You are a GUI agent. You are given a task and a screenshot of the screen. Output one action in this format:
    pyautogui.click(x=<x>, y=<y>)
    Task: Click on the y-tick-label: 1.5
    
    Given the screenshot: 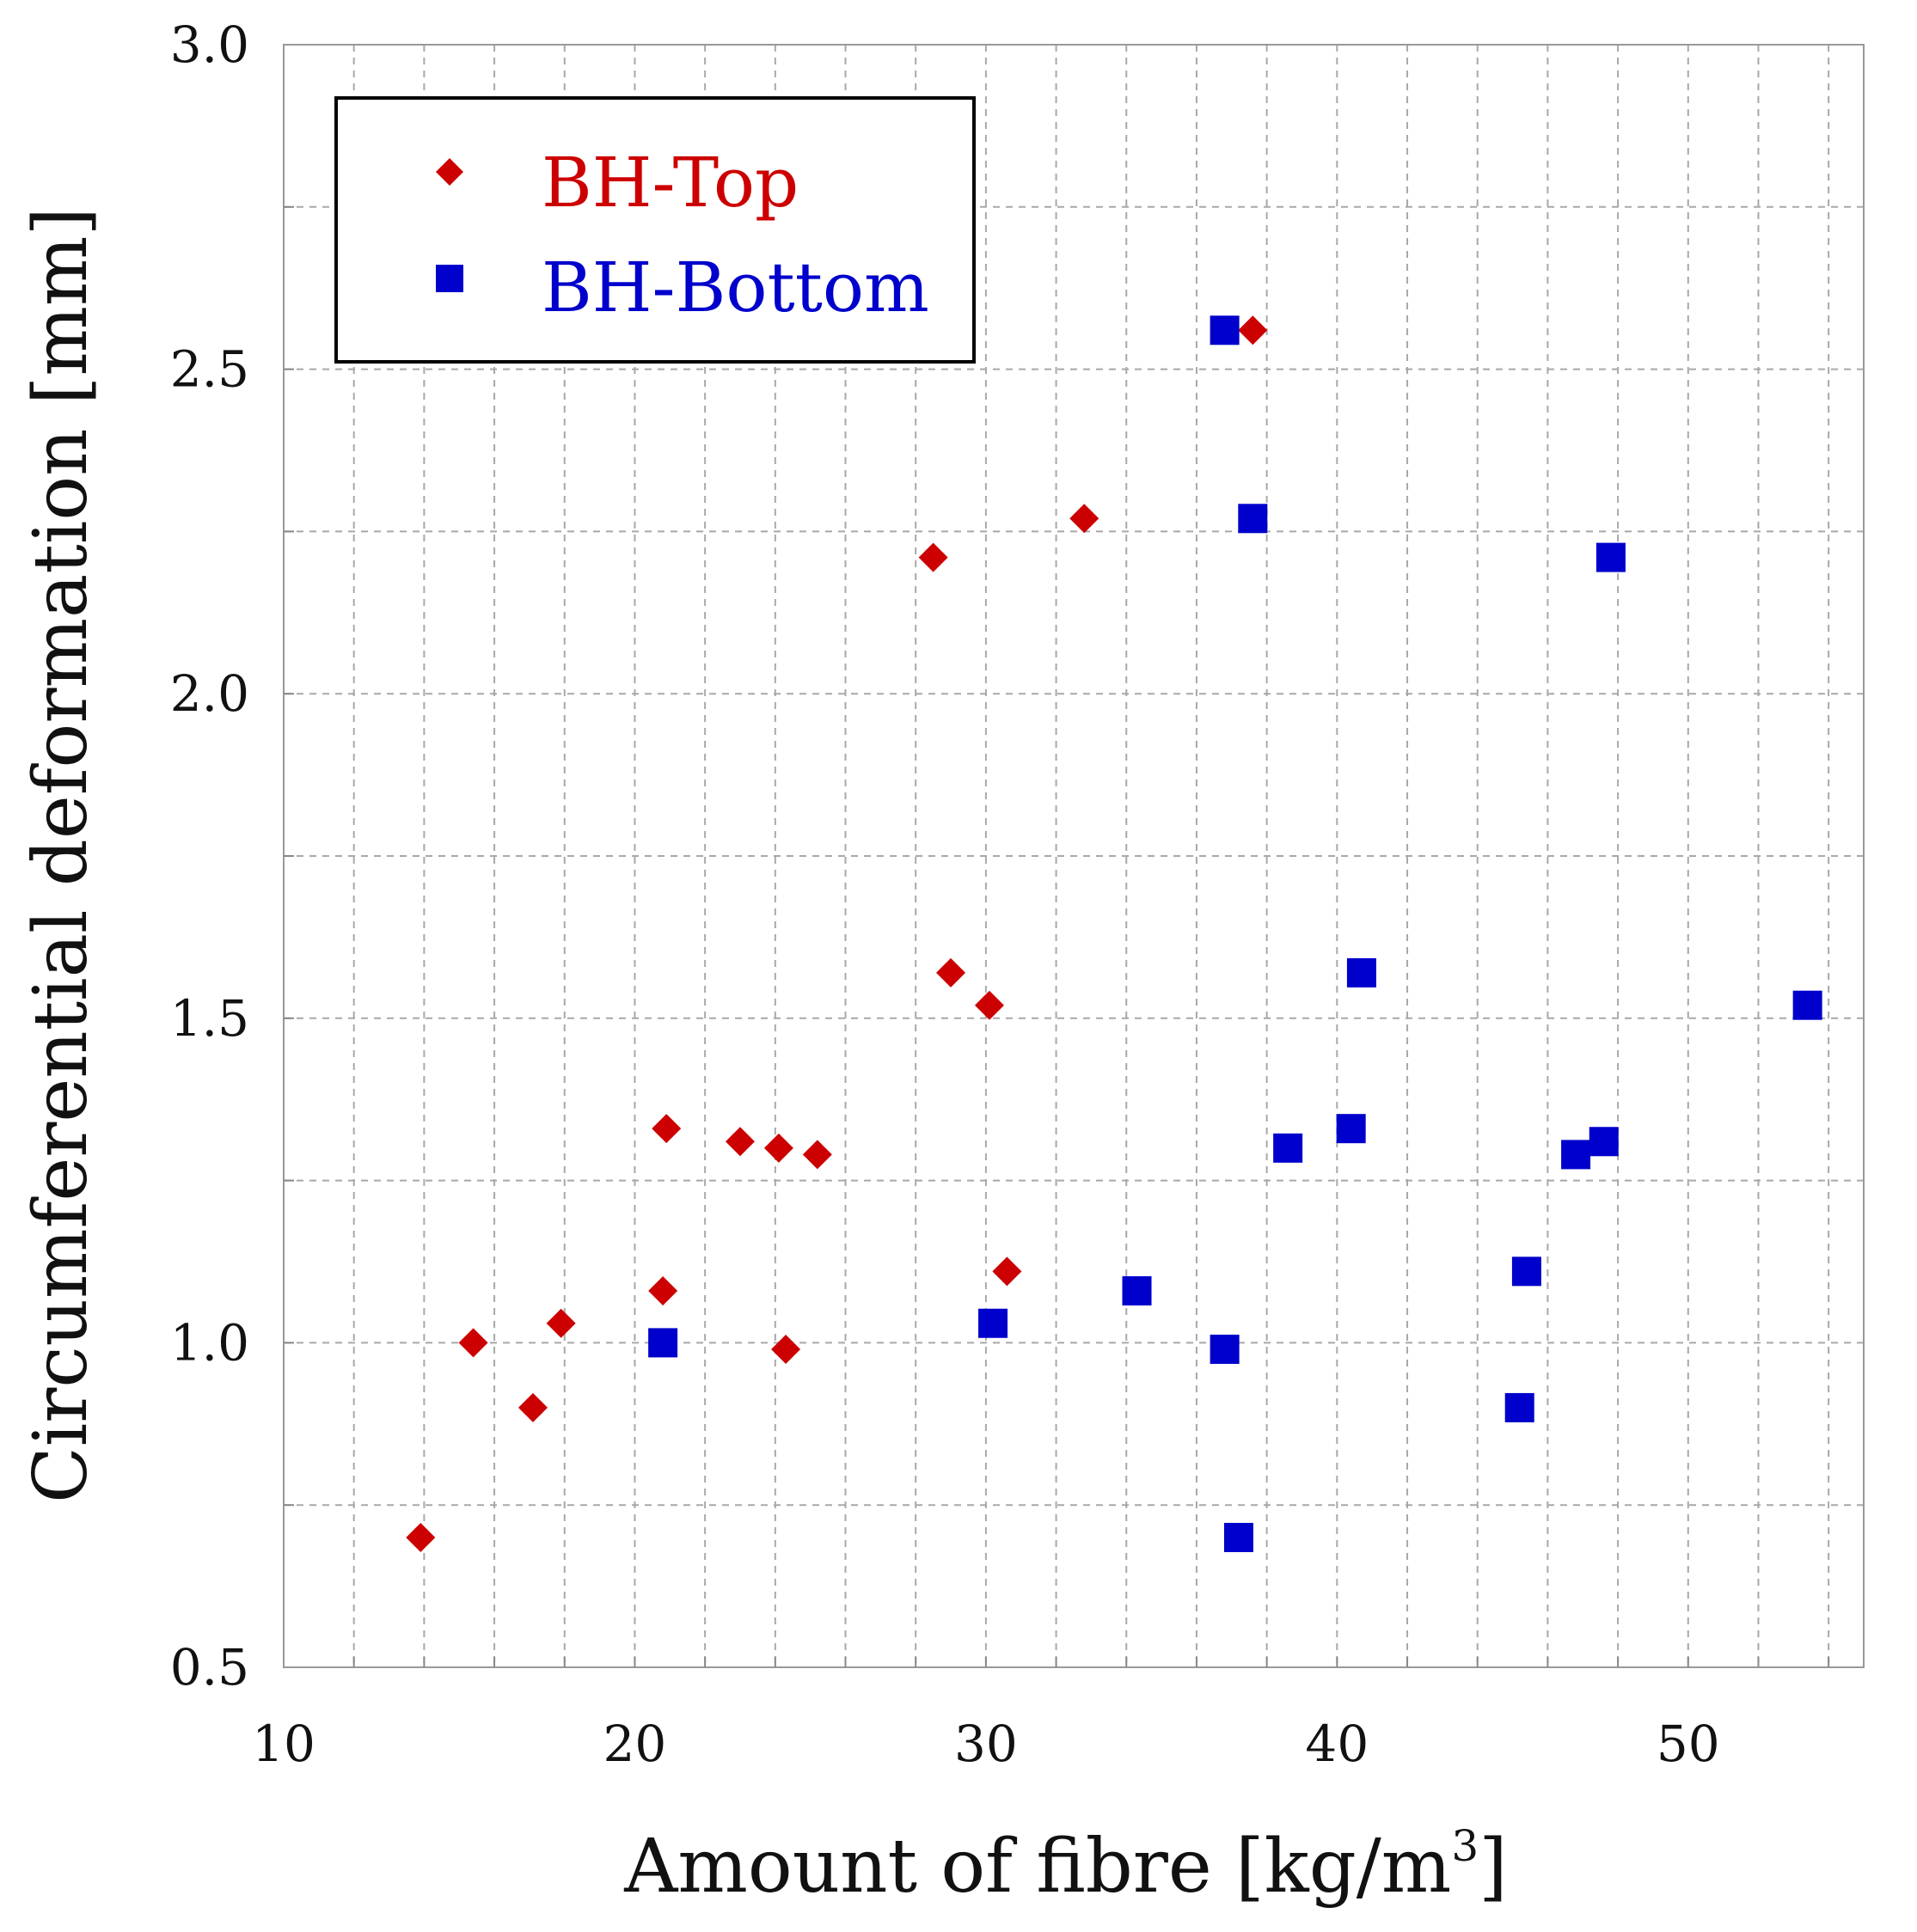 What is the action you would take?
    pyautogui.click(x=210, y=1018)
    